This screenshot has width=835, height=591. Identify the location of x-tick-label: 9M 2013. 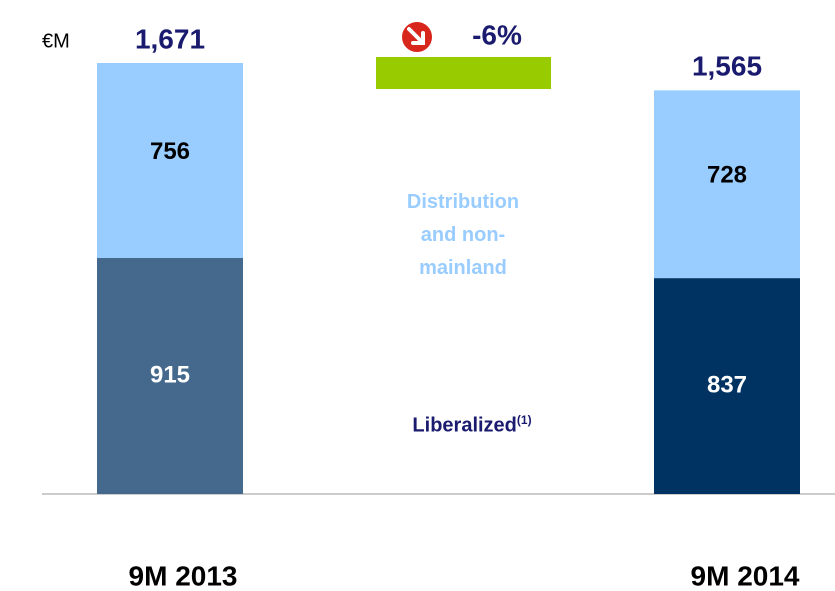
(183, 575).